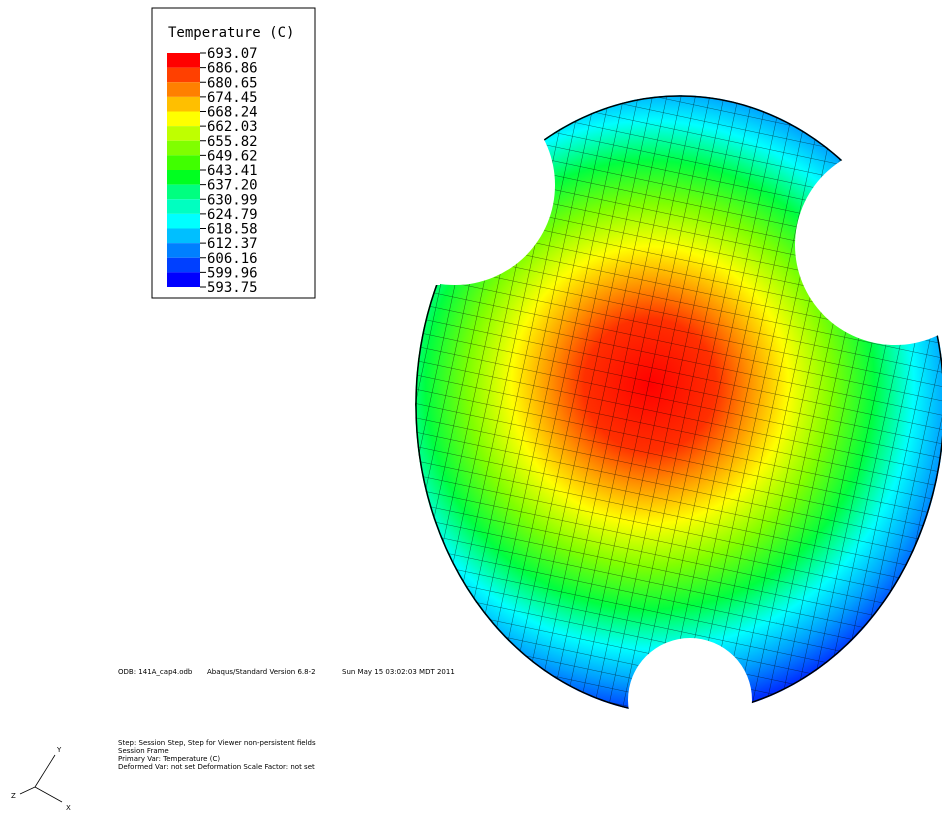 Image resolution: width=942 pixels, height=815 pixels. I want to click on legend-value: 606.16, so click(232, 259).